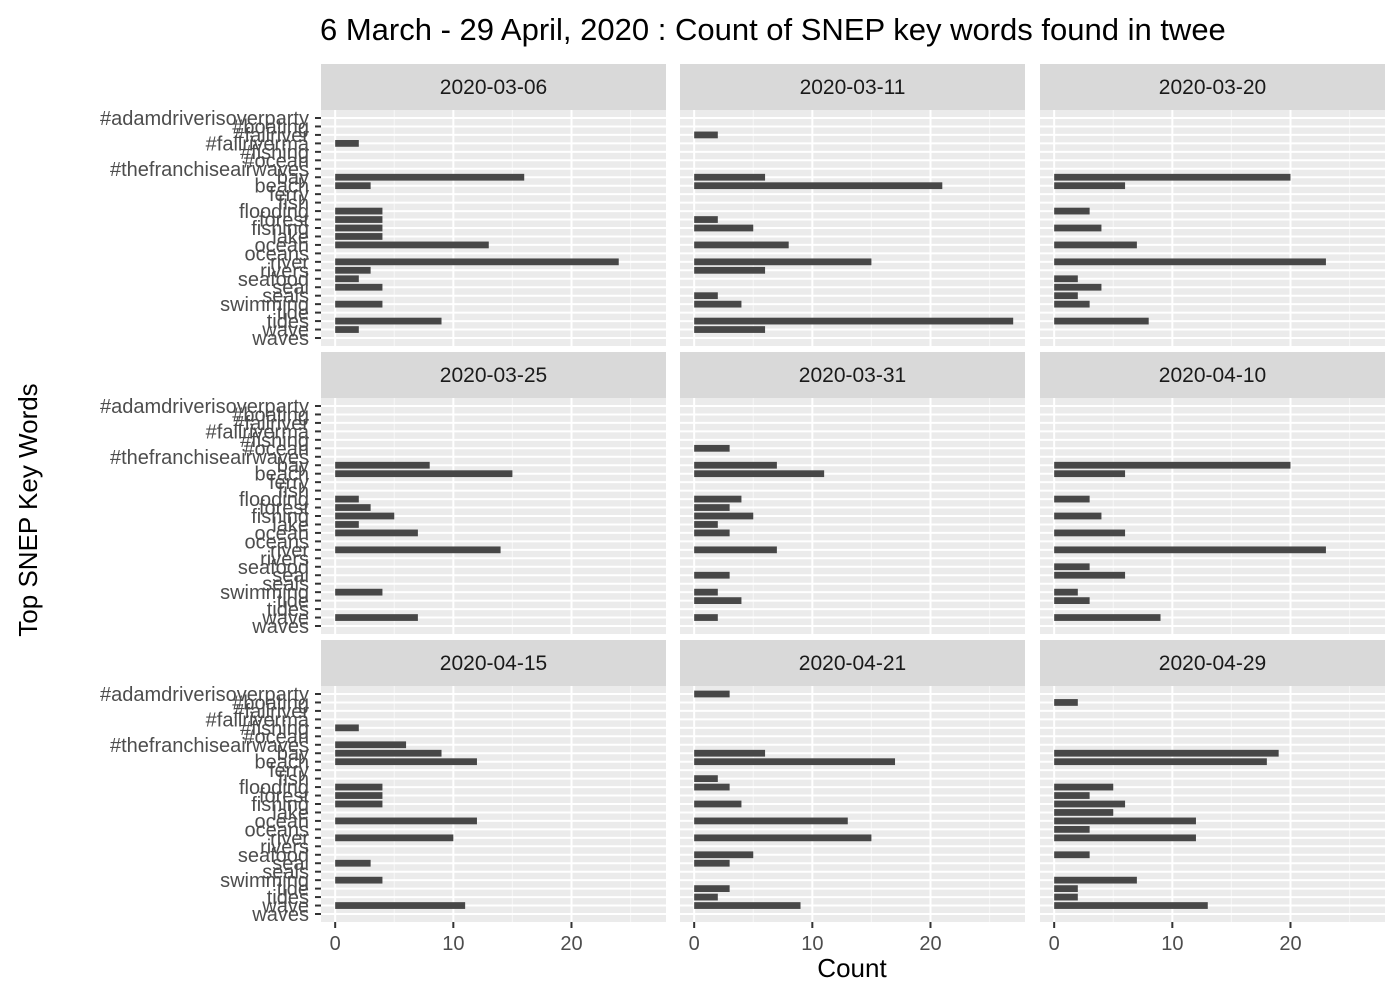 This screenshot has height=999, width=1399. I want to click on facet-strip-label: 2020-04-10, so click(1212, 375).